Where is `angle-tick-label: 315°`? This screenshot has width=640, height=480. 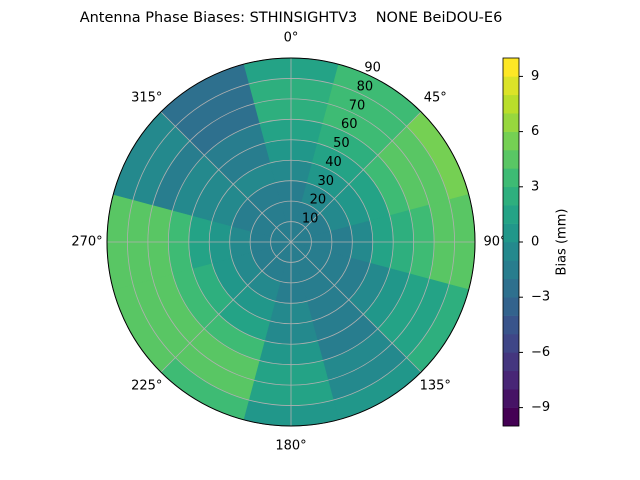 angle-tick-label: 315° is located at coordinates (146, 97).